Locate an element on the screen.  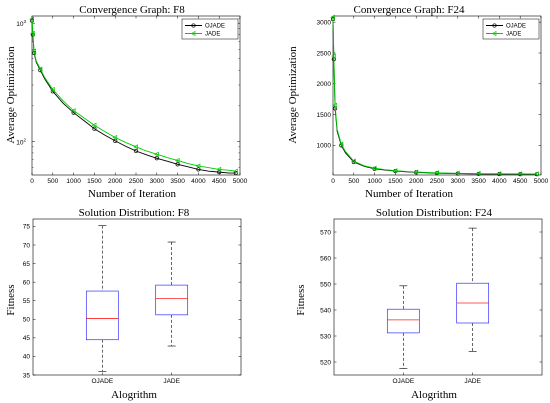
chart-title: Solution Distribution: F8 is located at coordinates (134, 213).